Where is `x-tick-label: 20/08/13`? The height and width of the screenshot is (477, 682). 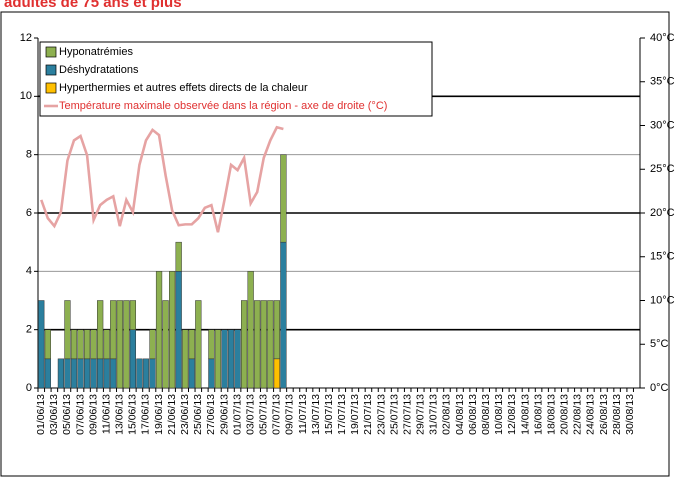 x-tick-label: 20/08/13 is located at coordinates (565, 414).